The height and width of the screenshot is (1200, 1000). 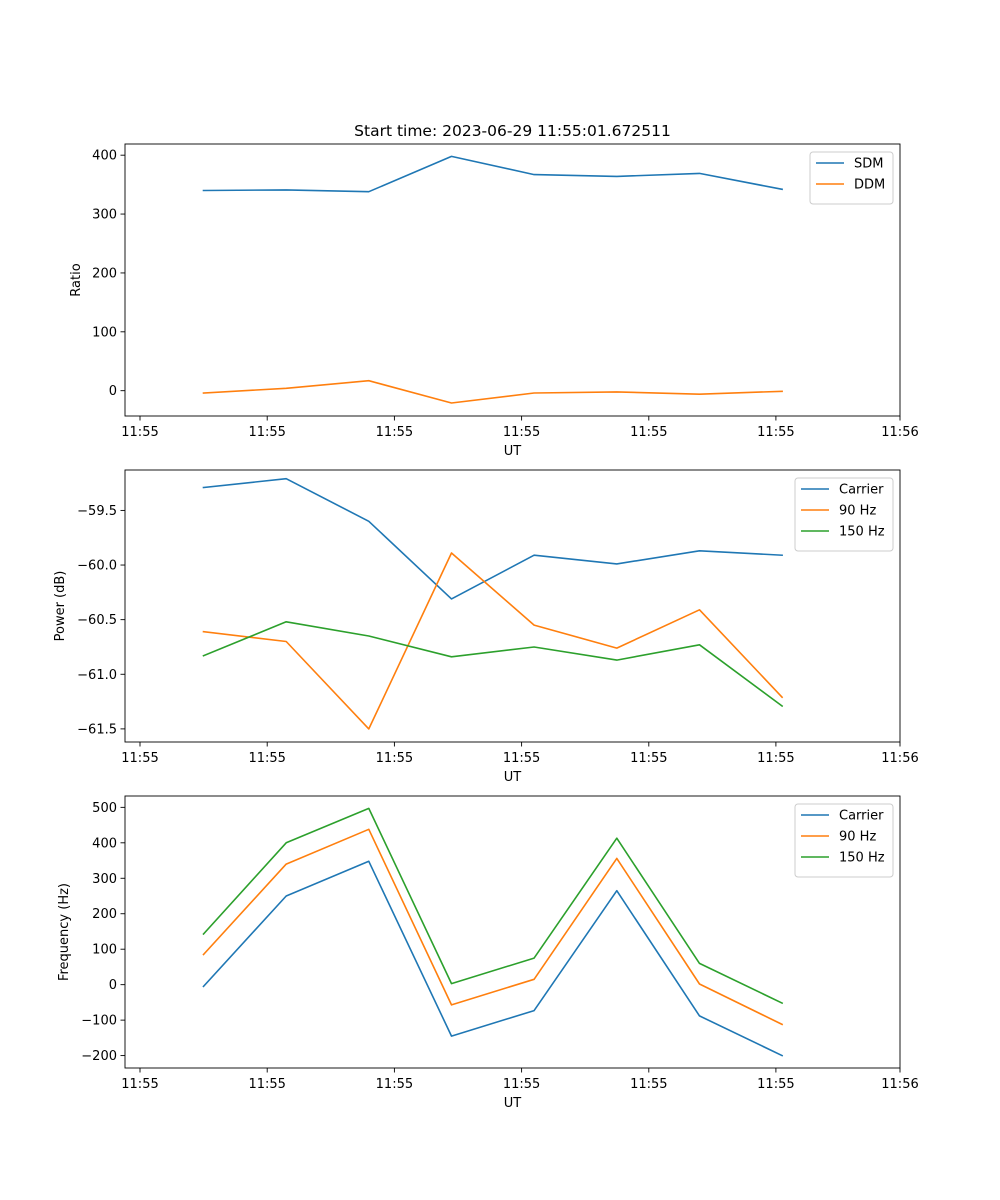 I want to click on y-tick-label: −61.0, so click(x=97, y=675).